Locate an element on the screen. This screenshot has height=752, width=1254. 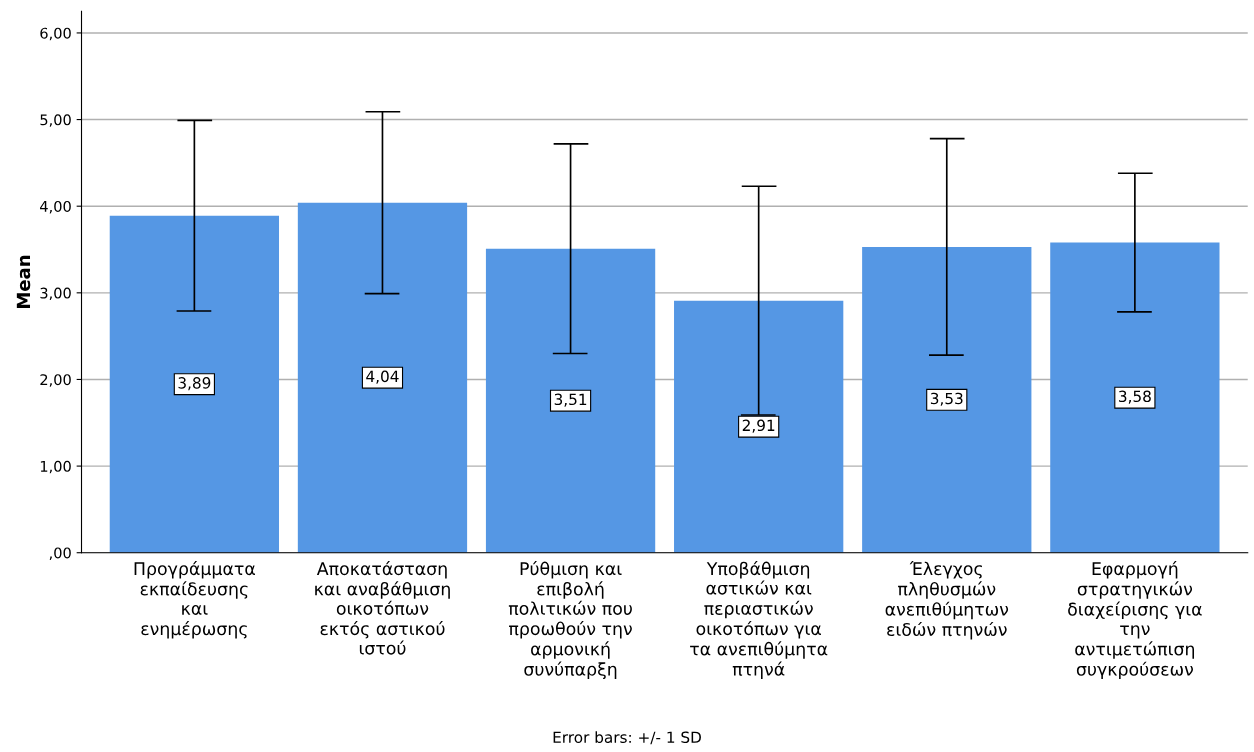
data-label: 2,91 is located at coordinates (758, 426).